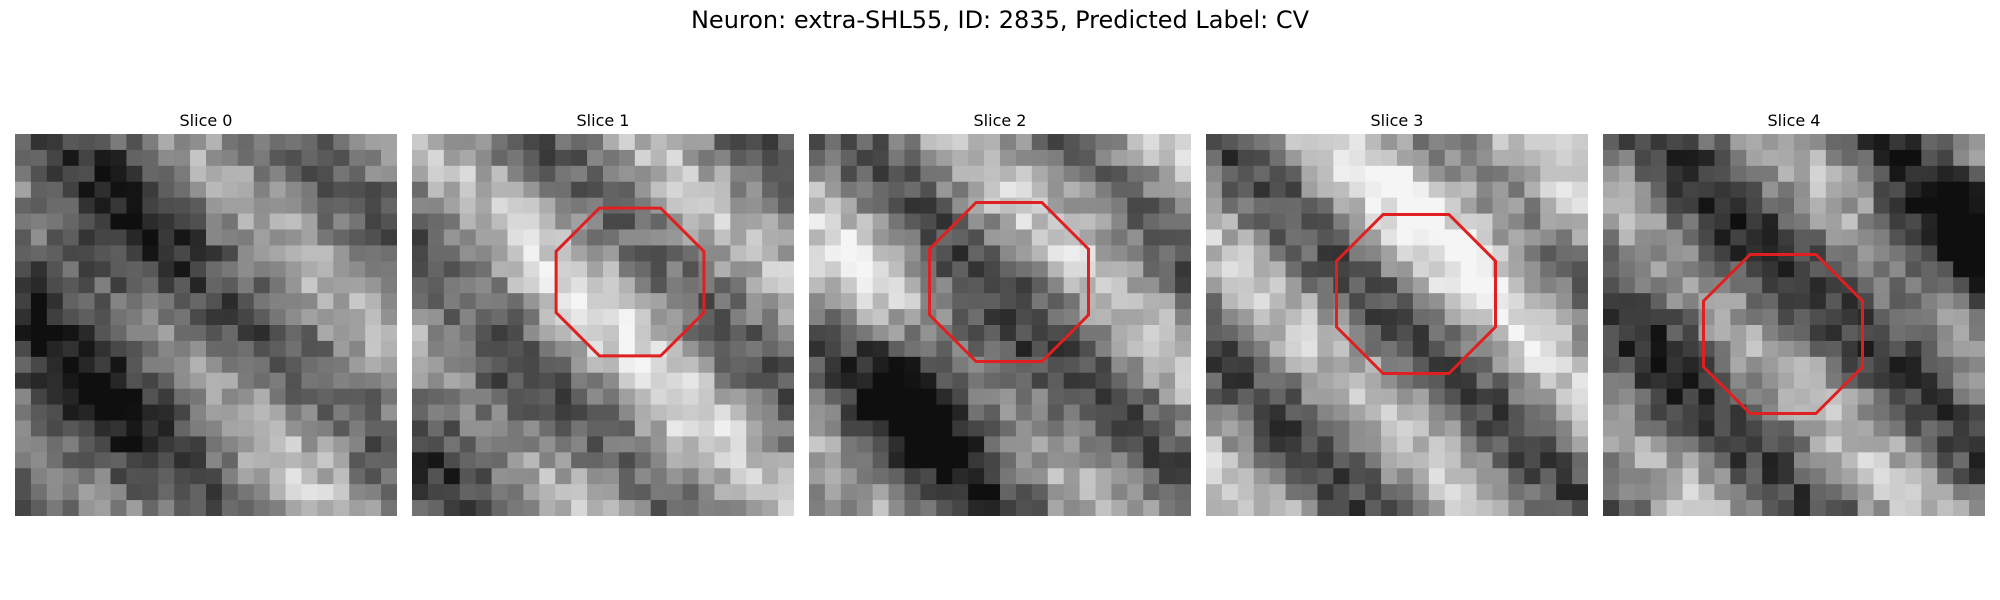 The width and height of the screenshot is (2000, 600). I want to click on slice-title-2: Slice 2, so click(1000, 120).